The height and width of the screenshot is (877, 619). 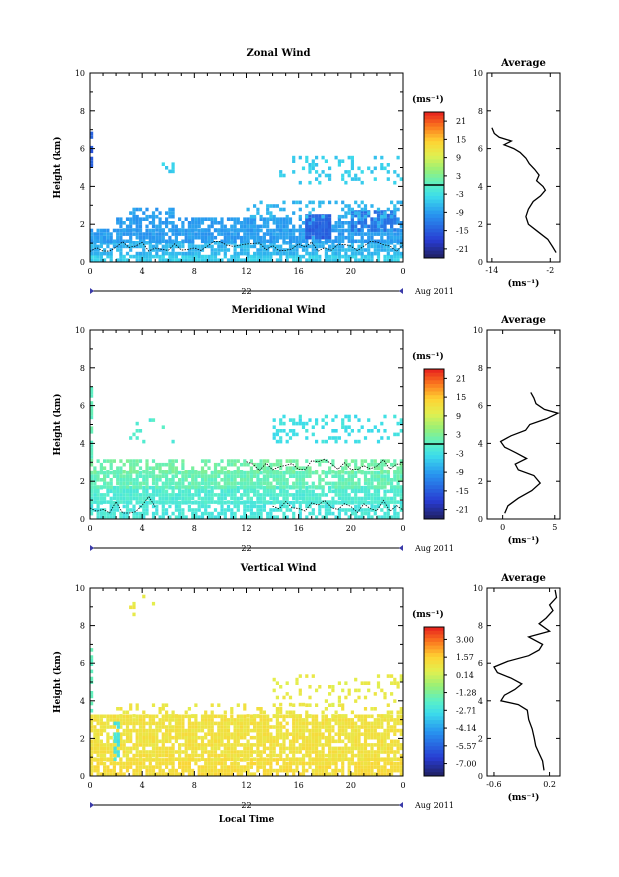 What do you see at coordinates (465, 657) in the screenshot?
I see `colorbar-tick-label: 1.57` at bounding box center [465, 657].